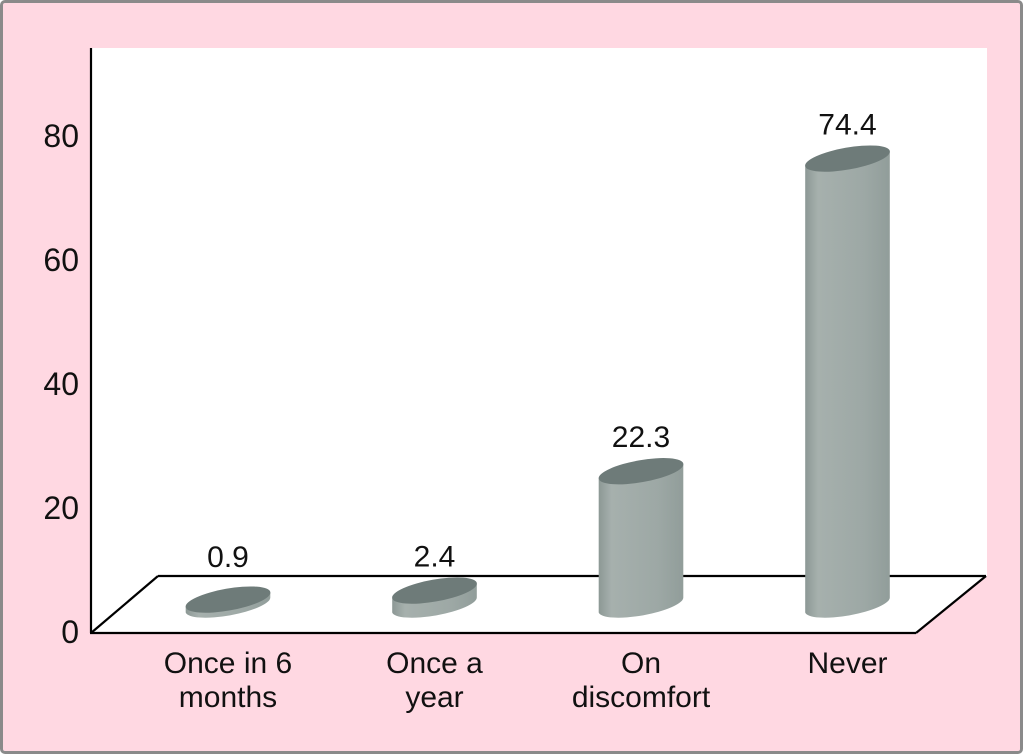 This screenshot has height=754, width=1023. Describe the element at coordinates (70, 632) in the screenshot. I see `y-tick-label: 0` at that location.